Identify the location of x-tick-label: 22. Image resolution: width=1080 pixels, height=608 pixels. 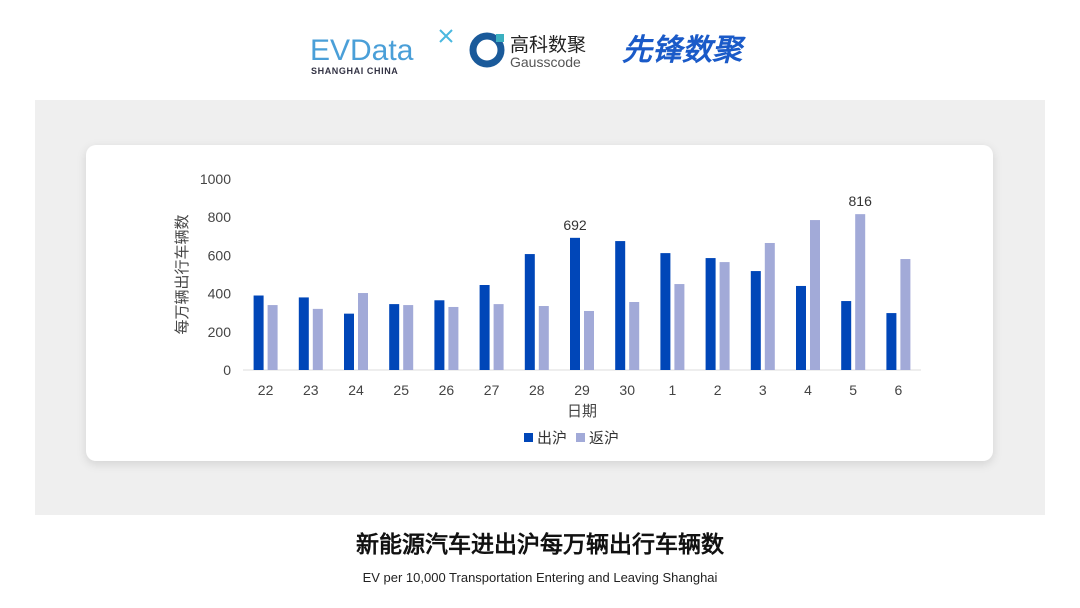
(266, 390).